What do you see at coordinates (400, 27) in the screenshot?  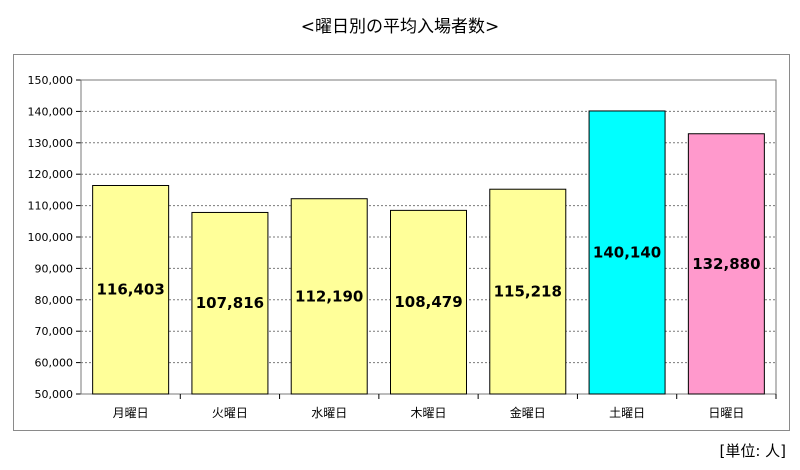 I see `chart-title: <曜日別の平均入場者数>` at bounding box center [400, 27].